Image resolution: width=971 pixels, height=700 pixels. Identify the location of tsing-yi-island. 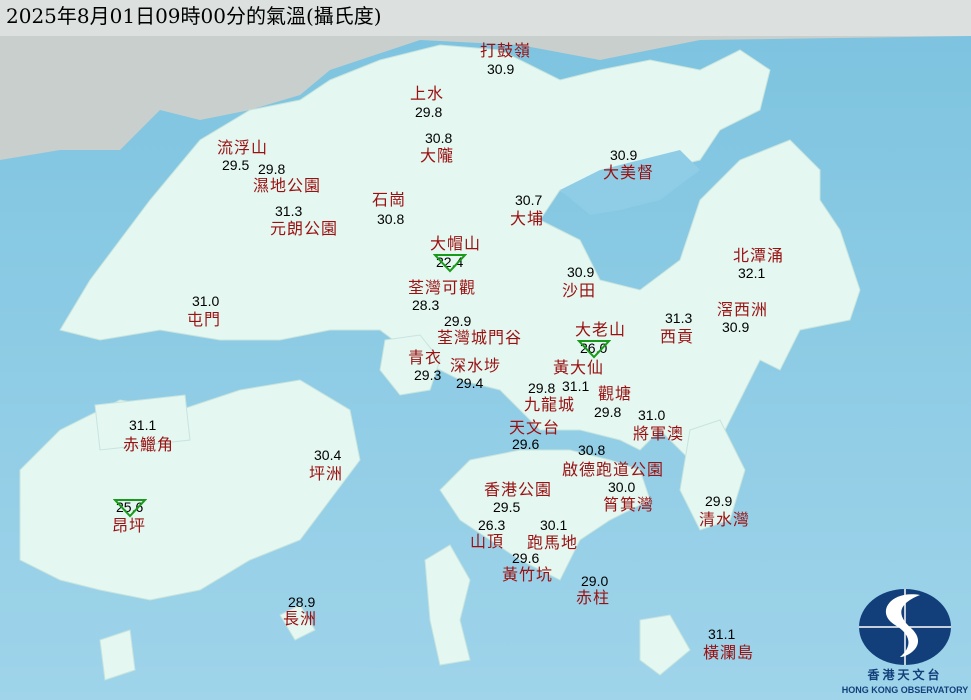
(410, 365).